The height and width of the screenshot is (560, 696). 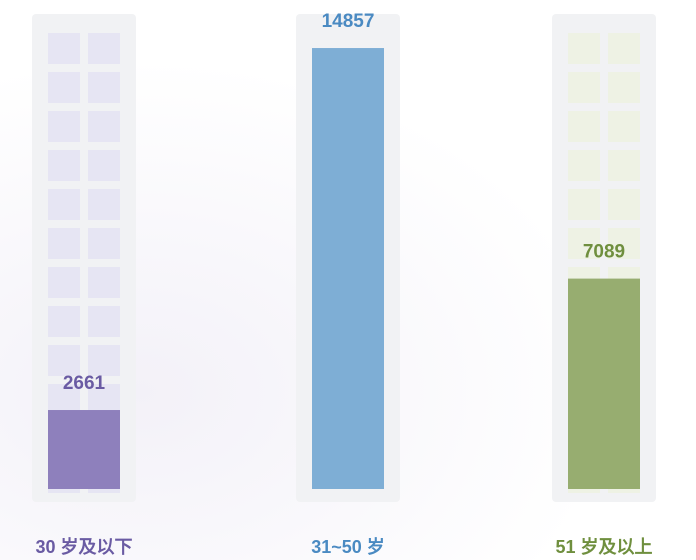 I want to click on value-label: 14857, so click(x=348, y=21).